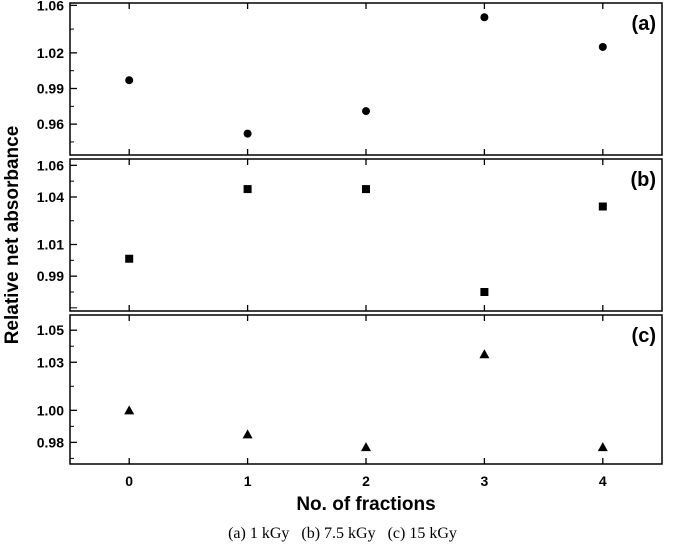  What do you see at coordinates (50, 53) in the screenshot?
I see `y-tick-label: 1.02` at bounding box center [50, 53].